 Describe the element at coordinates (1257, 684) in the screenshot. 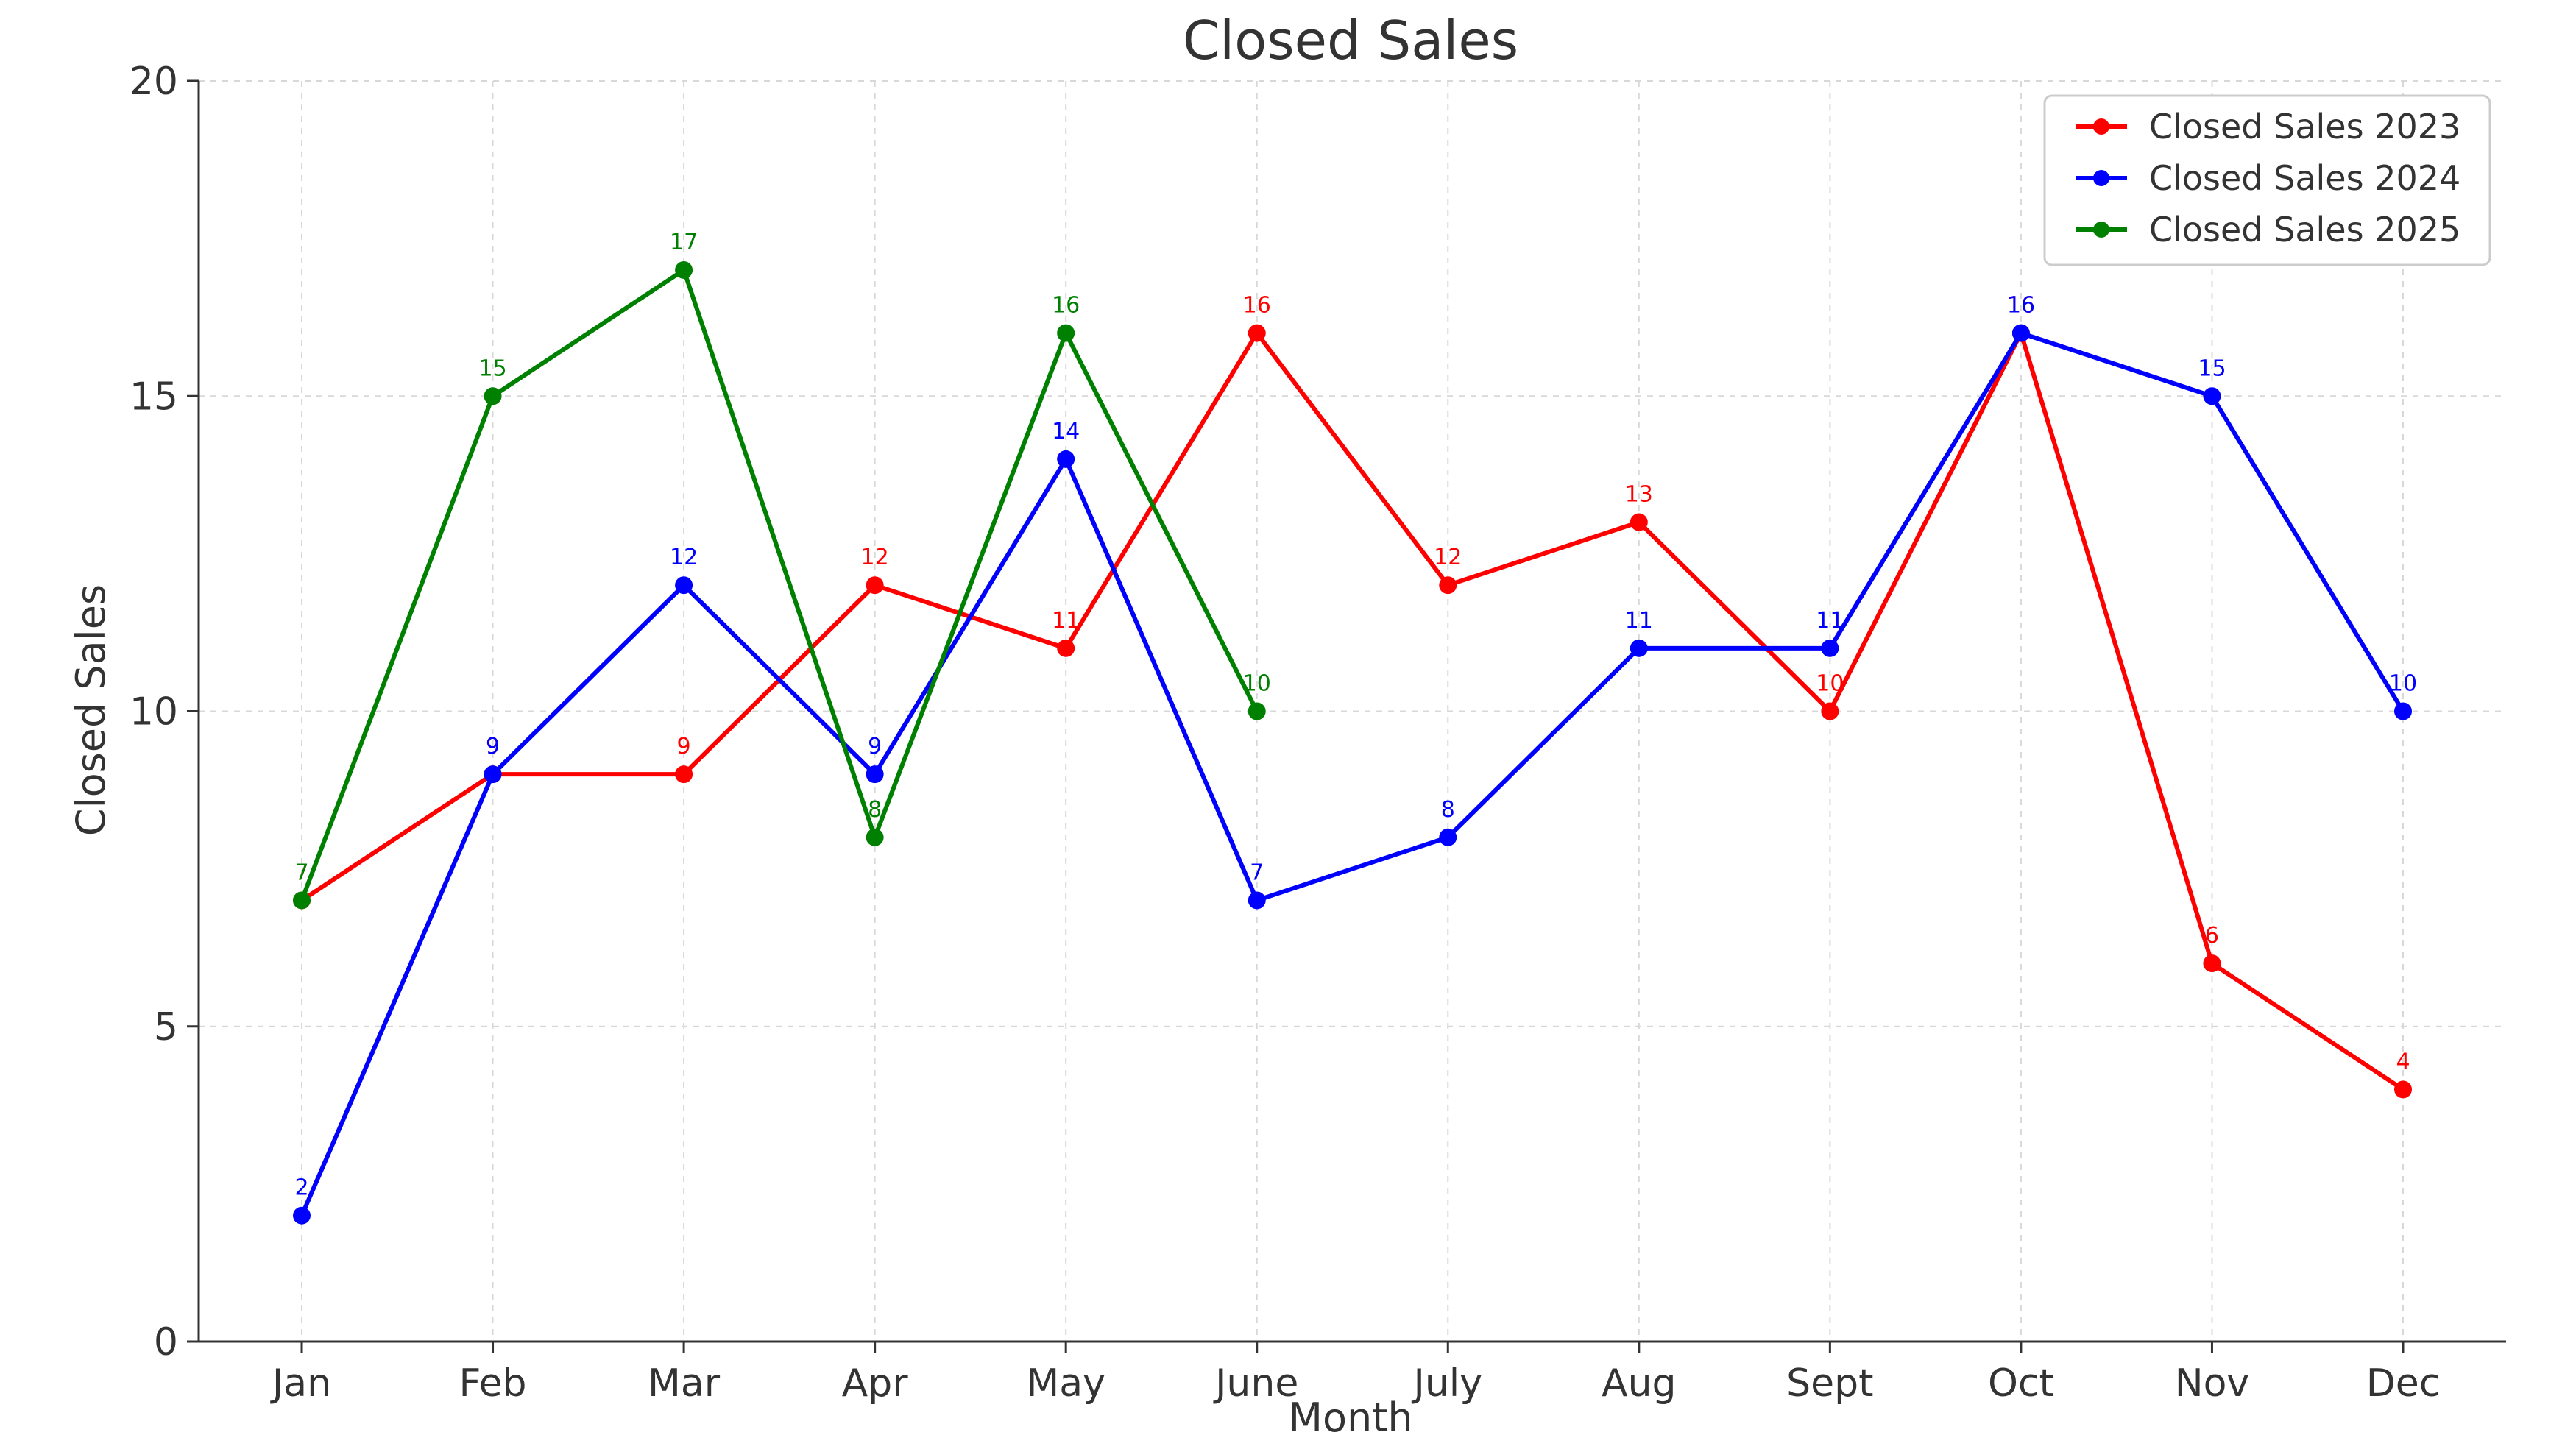

I see `series-2-label-5: 10` at that location.